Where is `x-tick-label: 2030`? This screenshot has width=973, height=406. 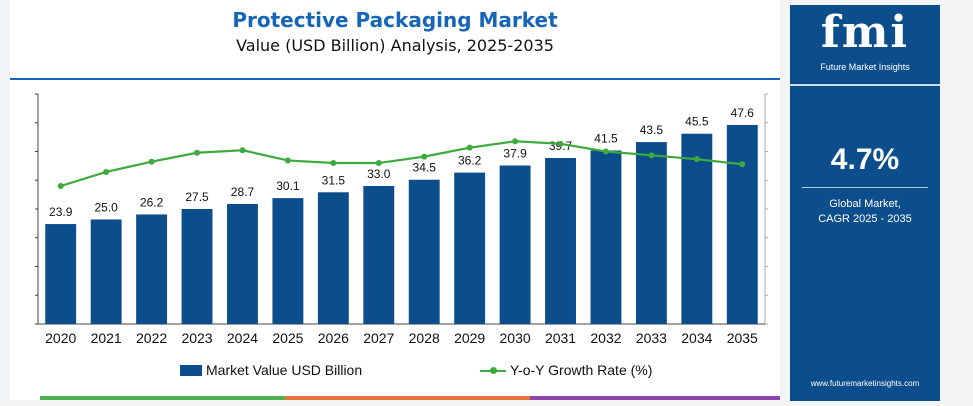 x-tick-label: 2030 is located at coordinates (515, 338).